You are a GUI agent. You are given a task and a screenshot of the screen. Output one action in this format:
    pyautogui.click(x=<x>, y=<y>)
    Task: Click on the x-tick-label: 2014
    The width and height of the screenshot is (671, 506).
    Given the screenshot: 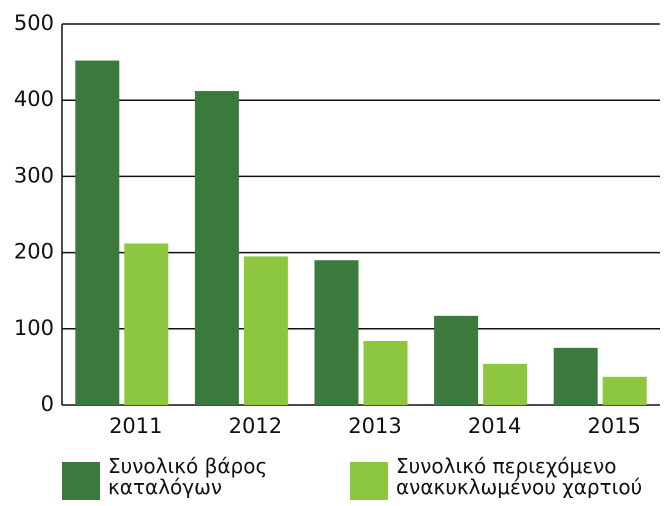 What is the action you would take?
    pyautogui.click(x=494, y=426)
    